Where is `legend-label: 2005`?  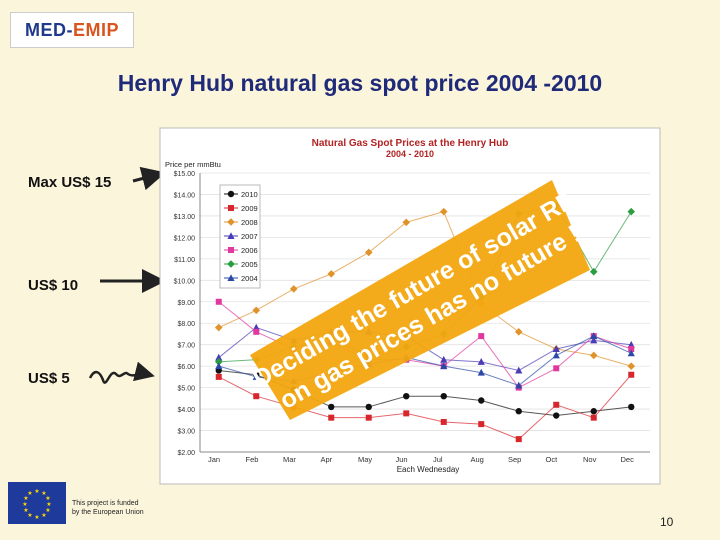 legend-label: 2005 is located at coordinates (249, 264).